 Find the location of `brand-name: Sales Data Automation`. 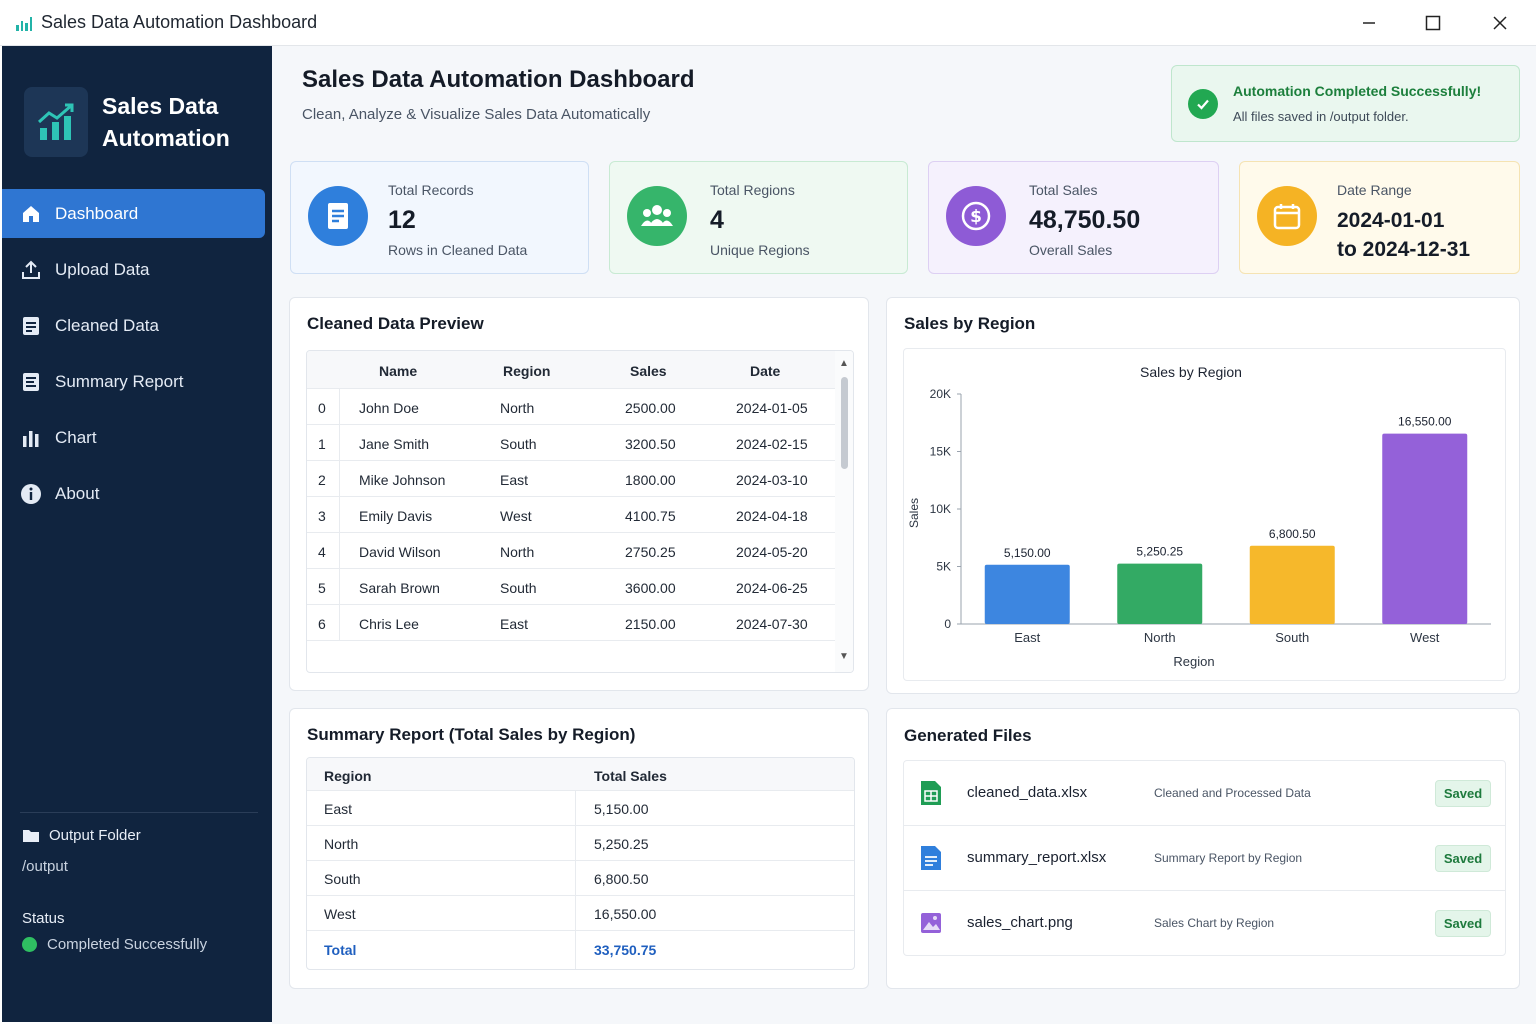

brand-name: Sales Data Automation is located at coordinates (166, 122).